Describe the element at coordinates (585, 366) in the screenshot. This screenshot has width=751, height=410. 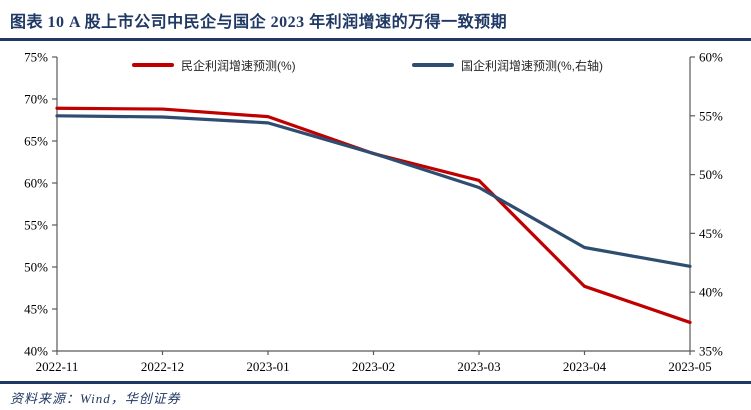
I see `x-axis-tick-label: 2023-04` at that location.